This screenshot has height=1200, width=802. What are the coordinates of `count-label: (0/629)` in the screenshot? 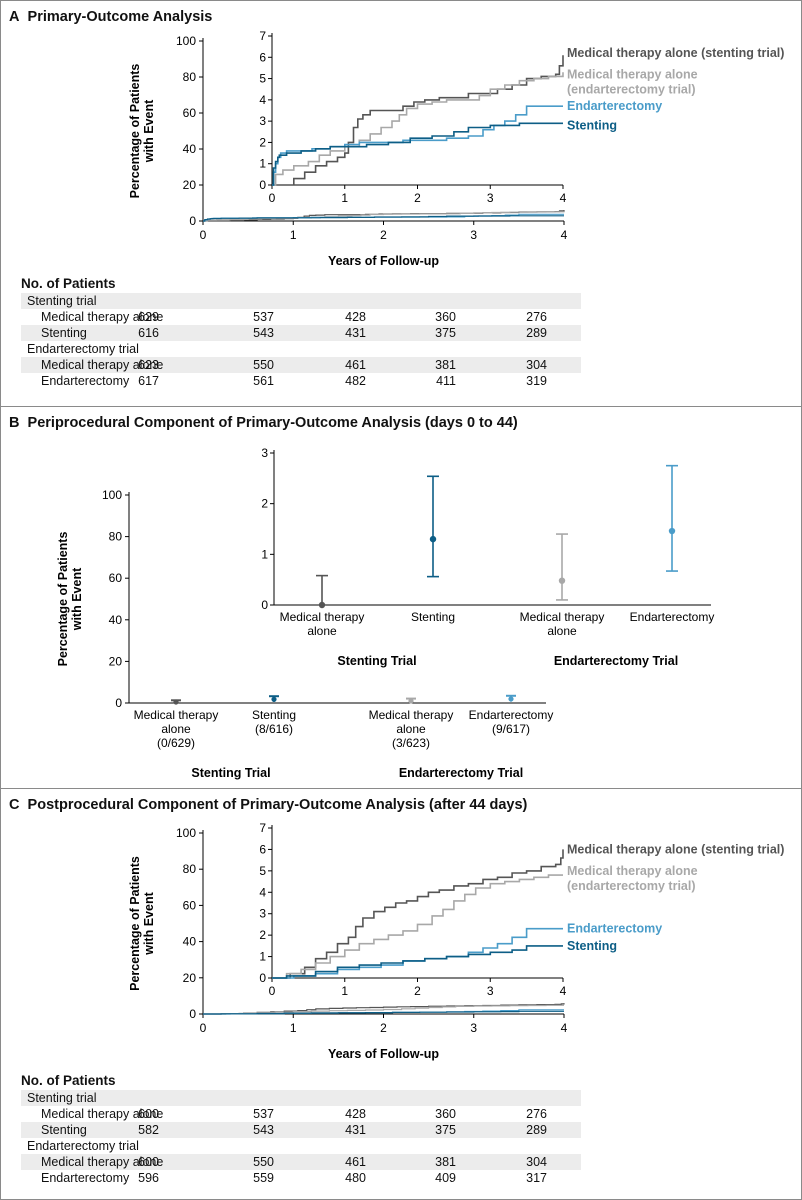 It's located at (176, 743).